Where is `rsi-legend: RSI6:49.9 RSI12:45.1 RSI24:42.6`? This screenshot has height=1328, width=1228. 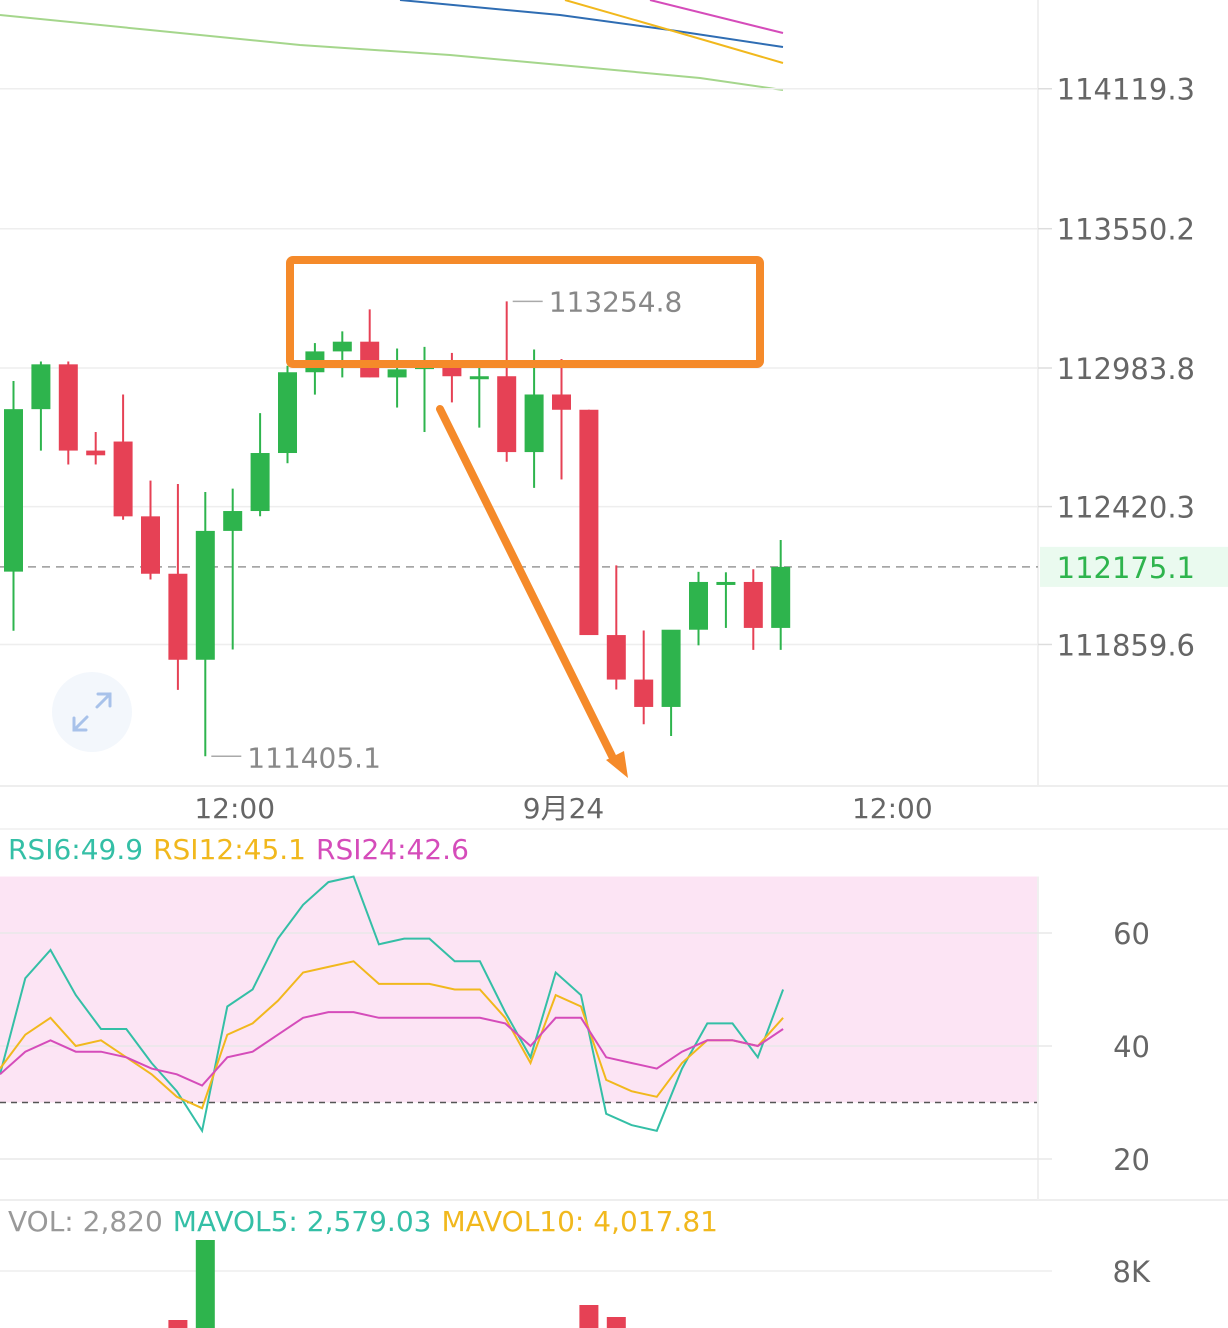 rsi-legend: RSI6:49.9 RSI12:45.1 RSI24:42.6 is located at coordinates (238, 849).